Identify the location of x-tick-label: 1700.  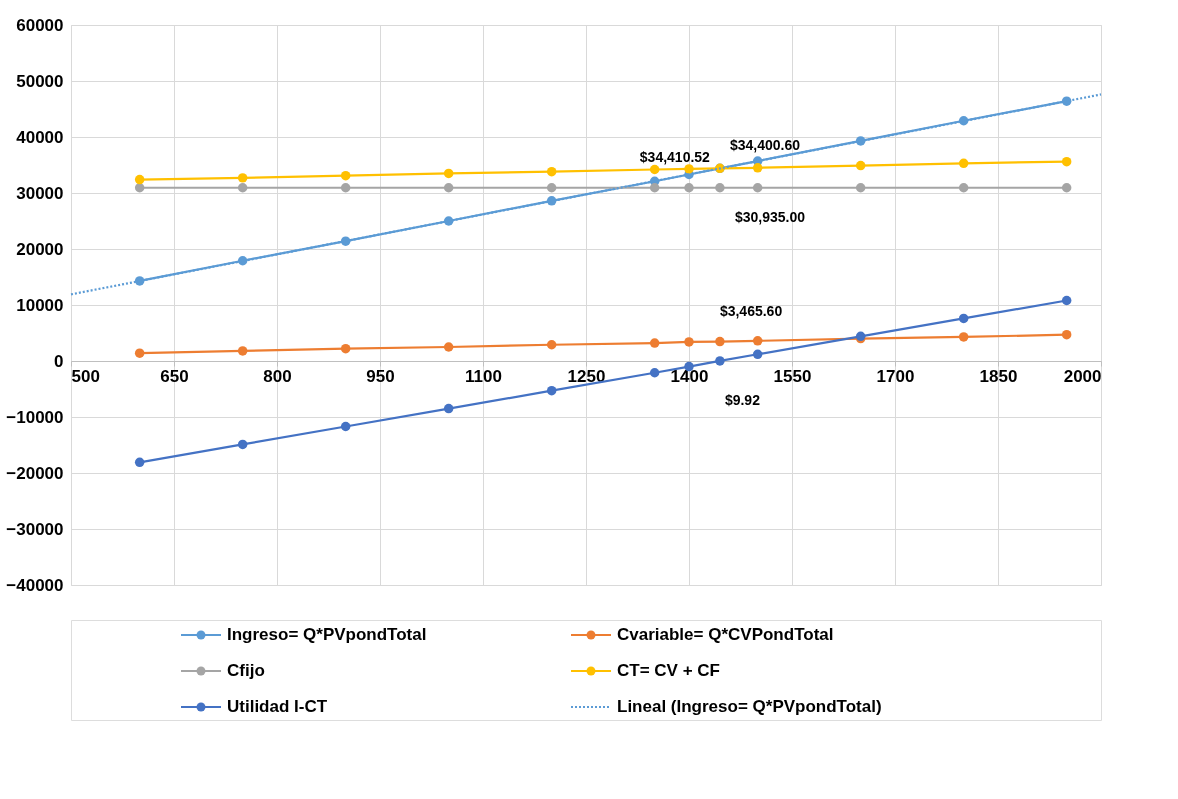
(895, 376).